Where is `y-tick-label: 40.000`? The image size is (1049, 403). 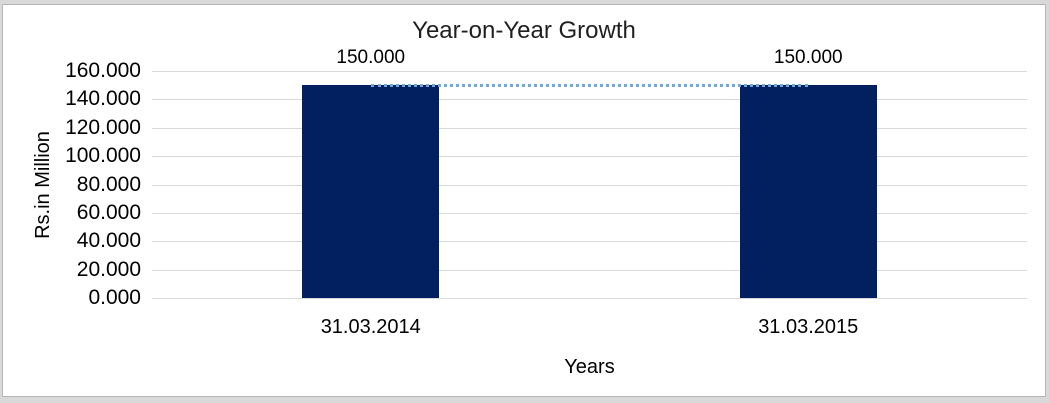 y-tick-label: 40.000 is located at coordinates (108, 241).